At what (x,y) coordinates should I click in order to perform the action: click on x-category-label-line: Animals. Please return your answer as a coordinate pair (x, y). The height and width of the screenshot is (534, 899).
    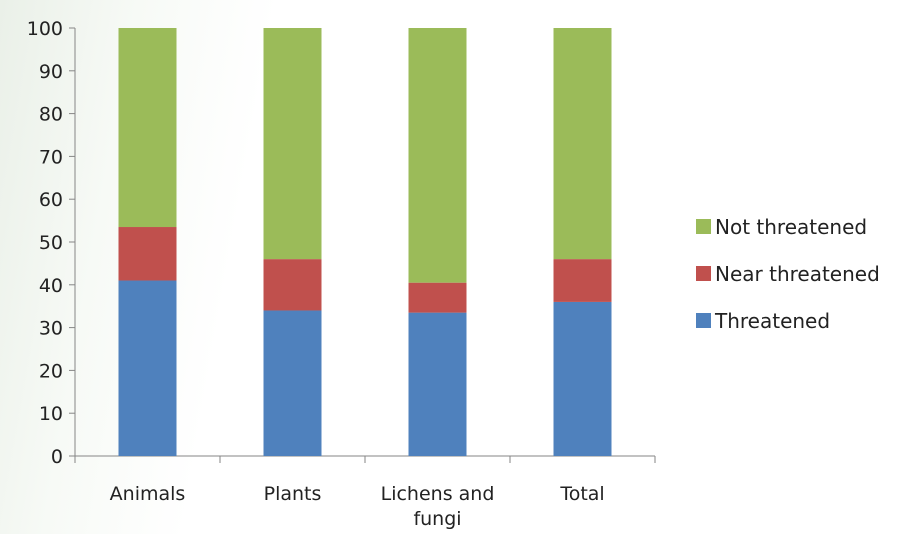
    Looking at the image, I should click on (148, 494).